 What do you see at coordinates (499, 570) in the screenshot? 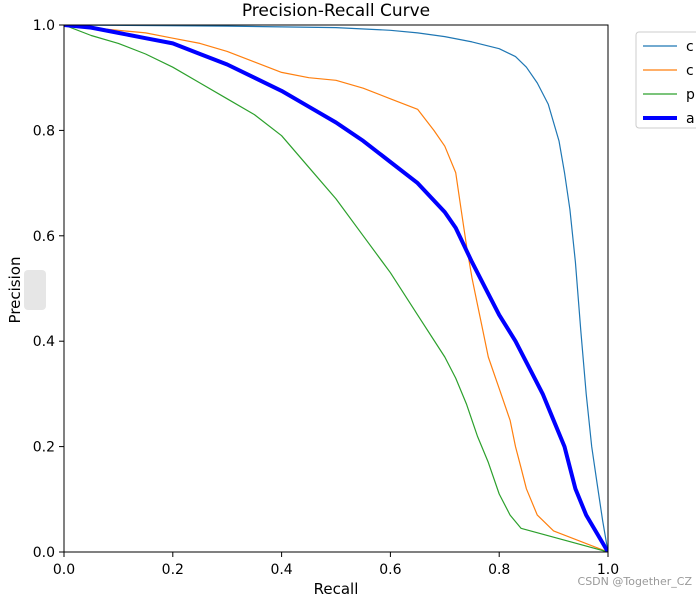
I see `x-tick-label: 0.8` at bounding box center [499, 570].